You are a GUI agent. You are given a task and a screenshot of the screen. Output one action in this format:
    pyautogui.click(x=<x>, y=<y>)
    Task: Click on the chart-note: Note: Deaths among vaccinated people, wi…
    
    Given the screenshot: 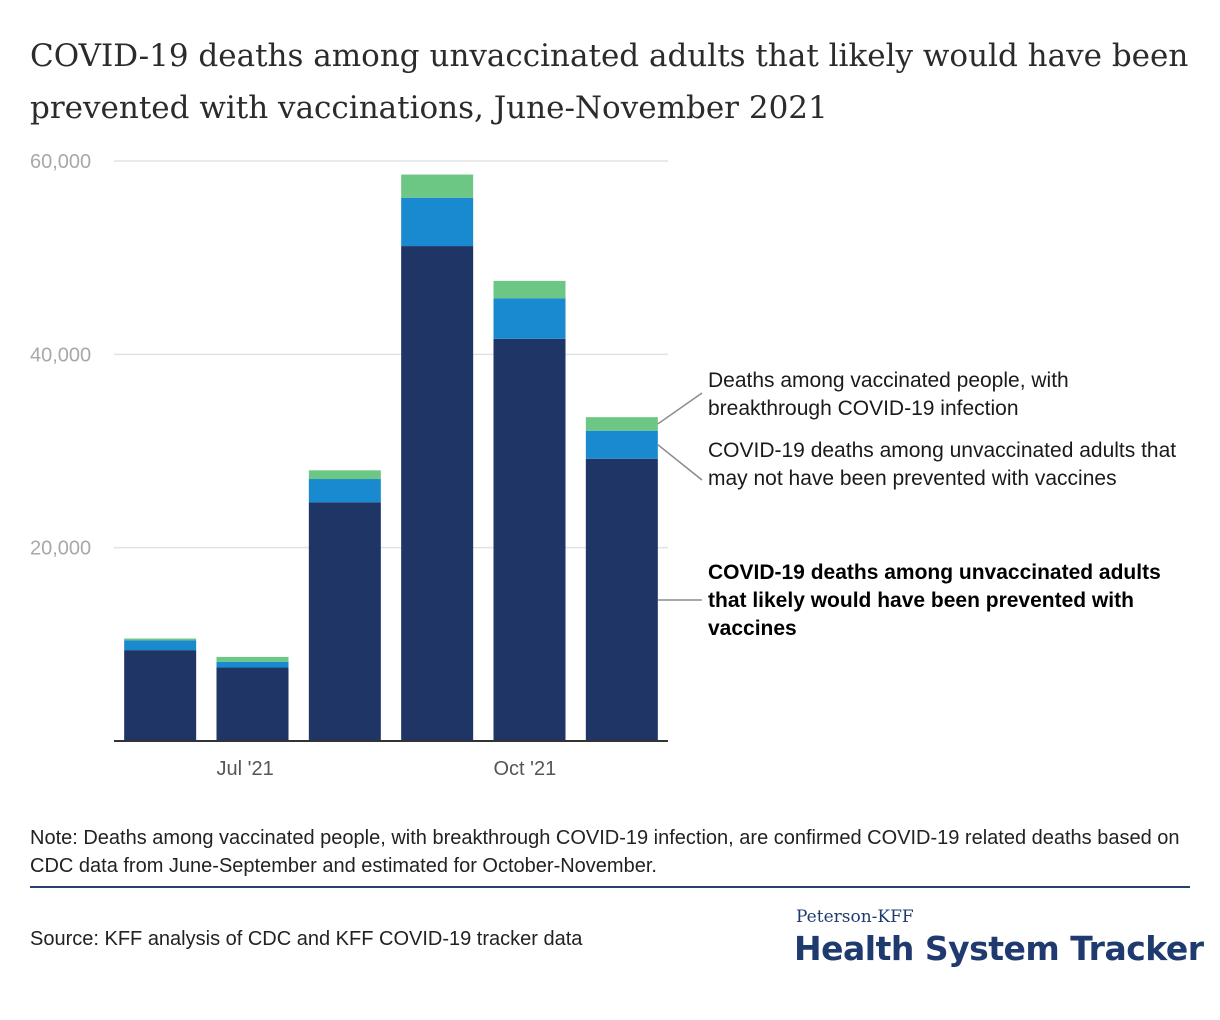 What is the action you would take?
    pyautogui.click(x=605, y=852)
    